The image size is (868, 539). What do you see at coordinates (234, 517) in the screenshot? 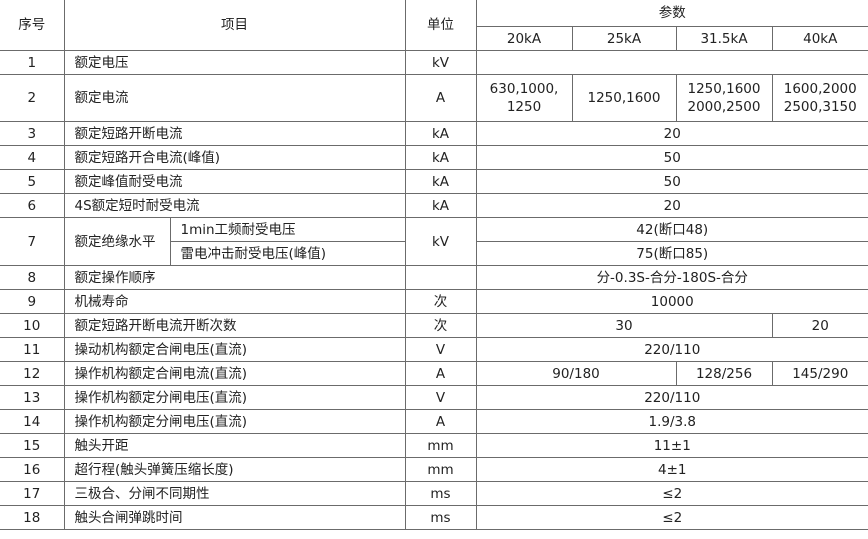
I see `row-item: 触头合闸弹跳时间` at bounding box center [234, 517].